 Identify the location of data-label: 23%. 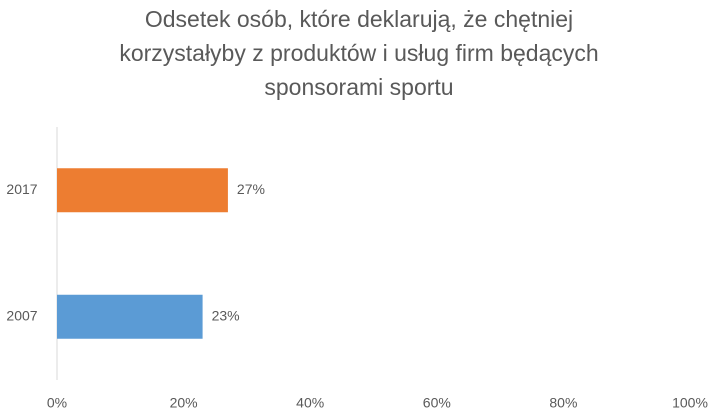
(226, 315).